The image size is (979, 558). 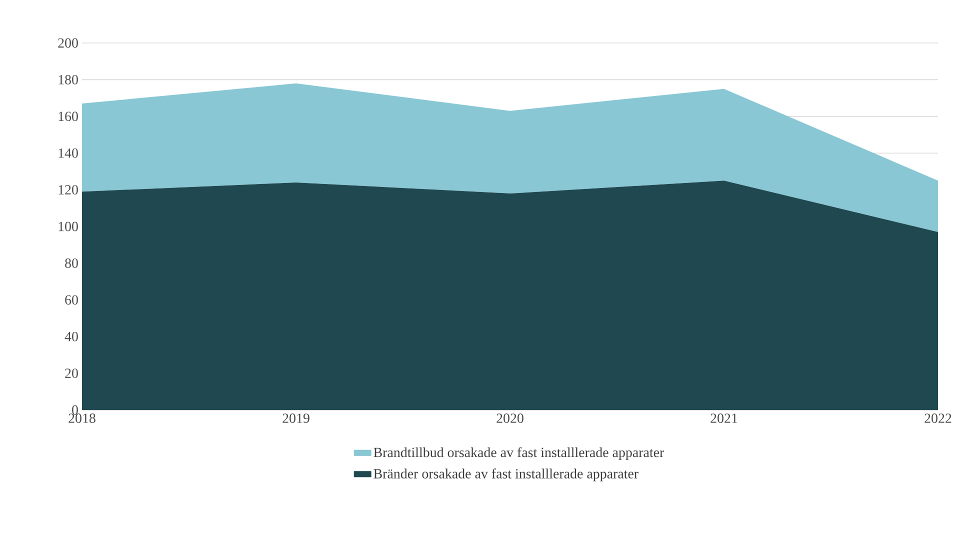 What do you see at coordinates (71, 263) in the screenshot?
I see `y-tick-label: 80` at bounding box center [71, 263].